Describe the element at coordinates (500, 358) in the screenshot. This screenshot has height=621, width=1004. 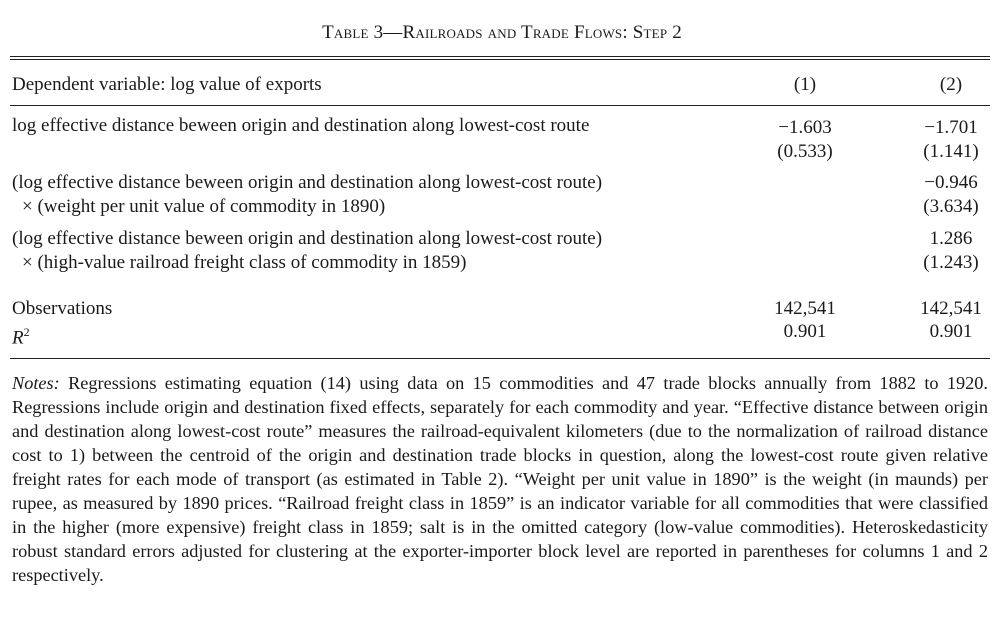
I see `bottom-rule` at that location.